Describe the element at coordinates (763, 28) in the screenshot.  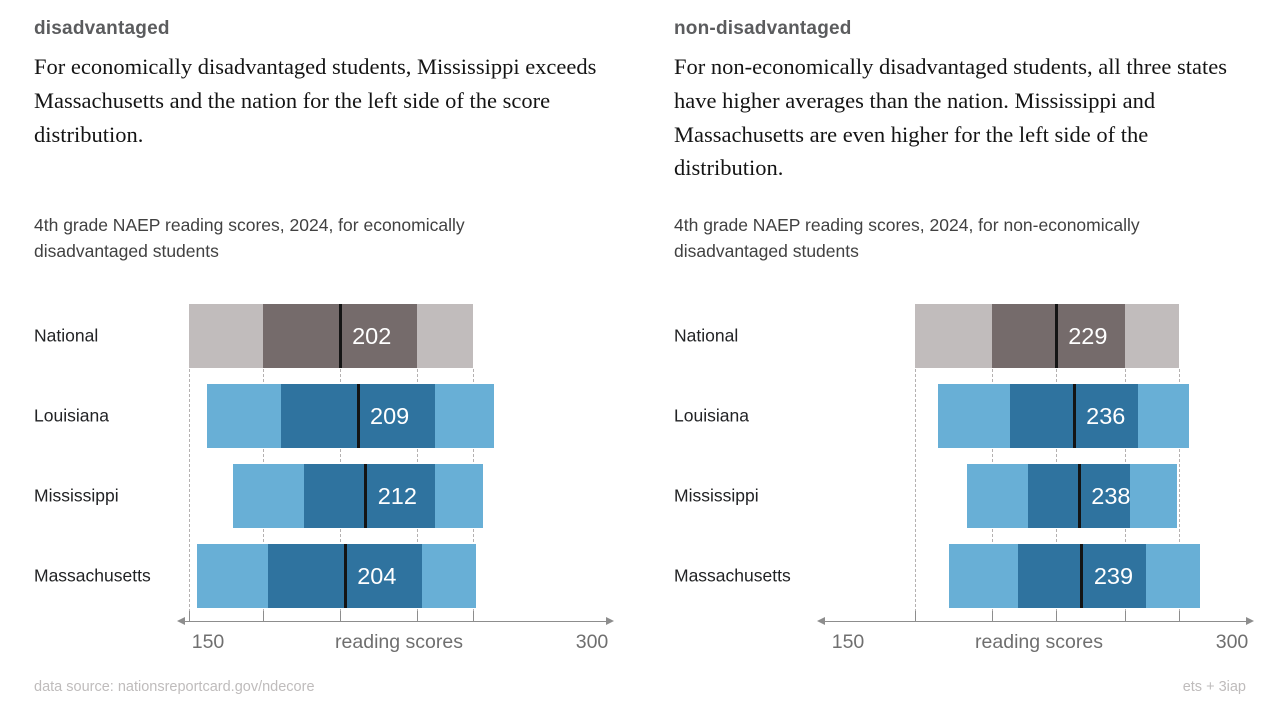
I see `panel-tag: non-disadvantaged` at that location.